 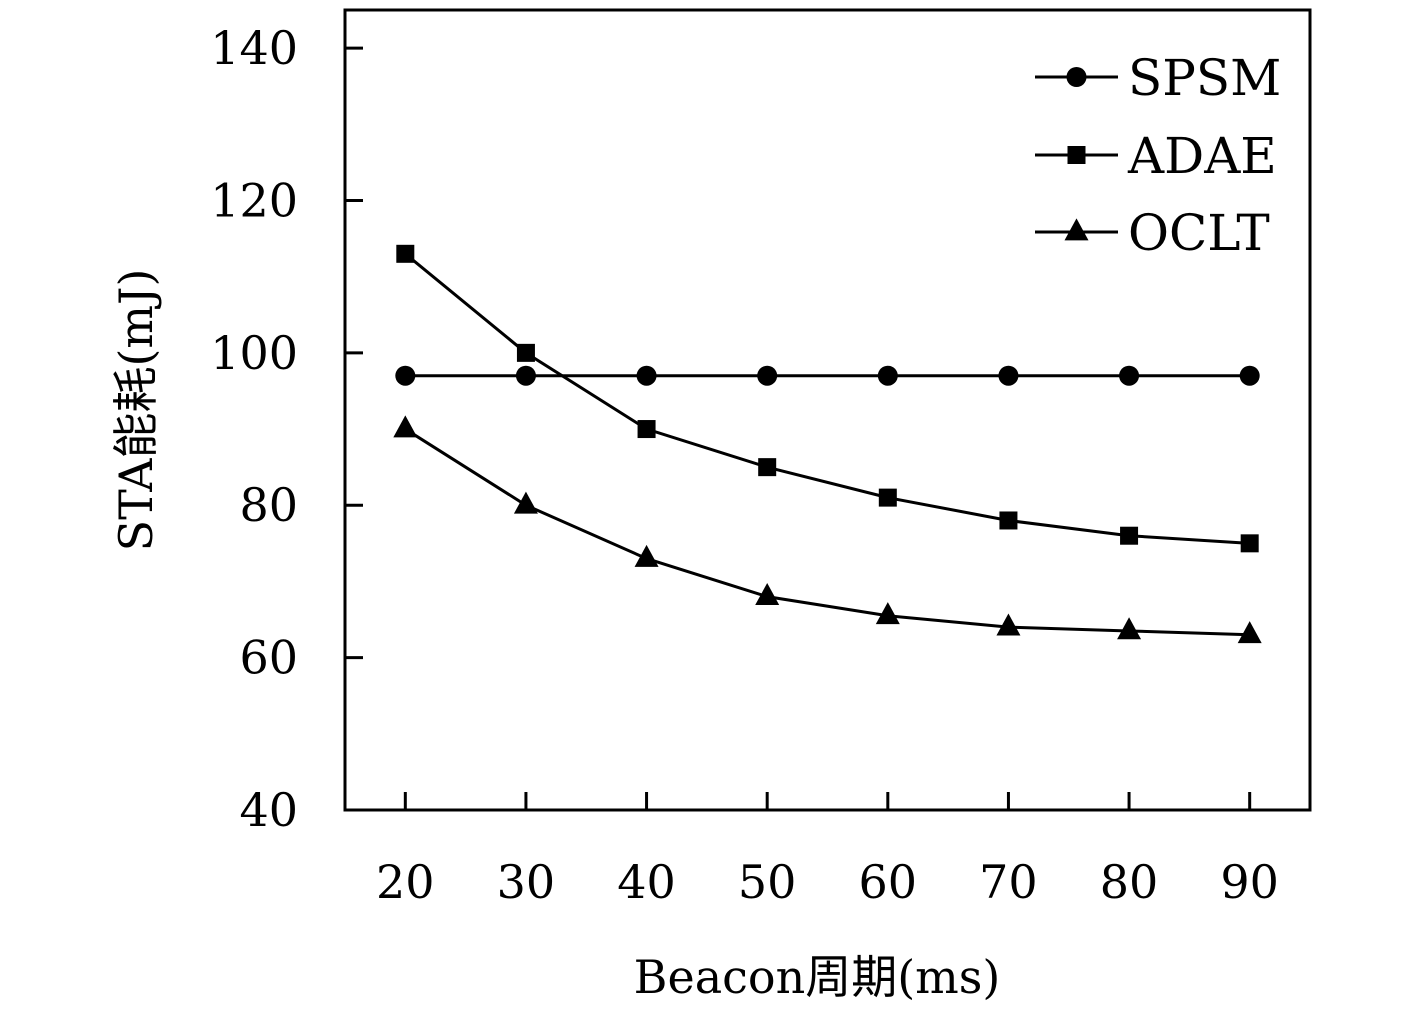 What do you see at coordinates (405, 882) in the screenshot?
I see `x-tick-label: 20` at bounding box center [405, 882].